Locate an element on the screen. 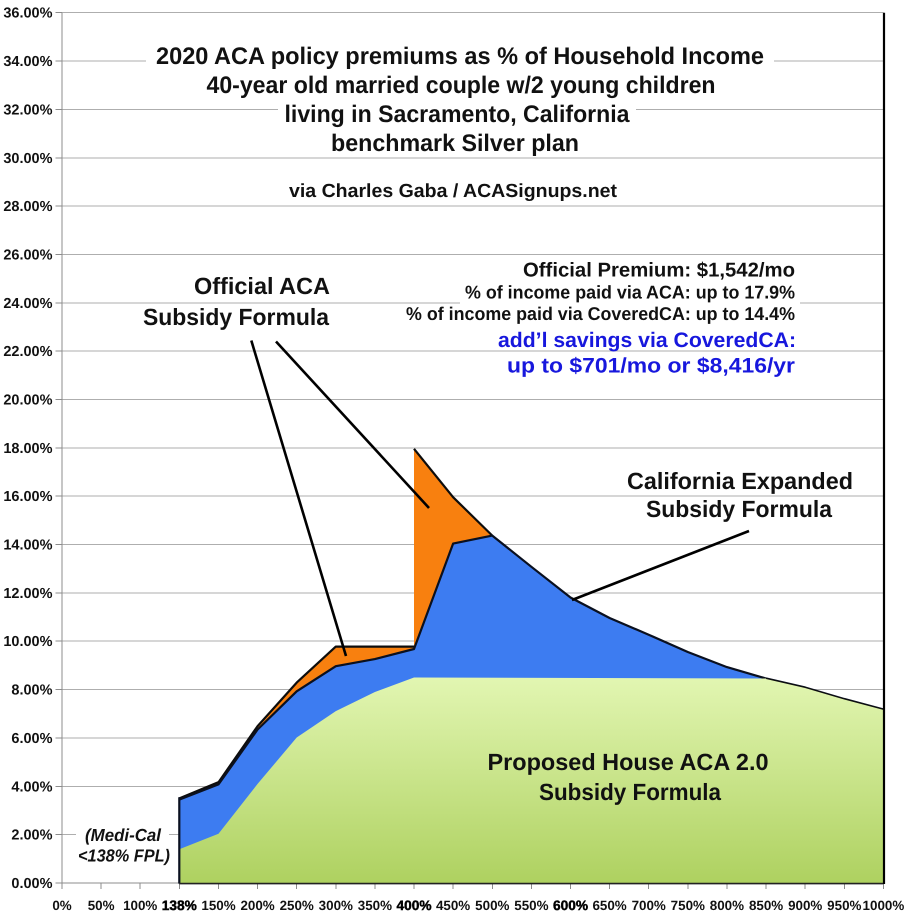 The width and height of the screenshot is (912, 920). svg-text: 350% is located at coordinates (375, 905).